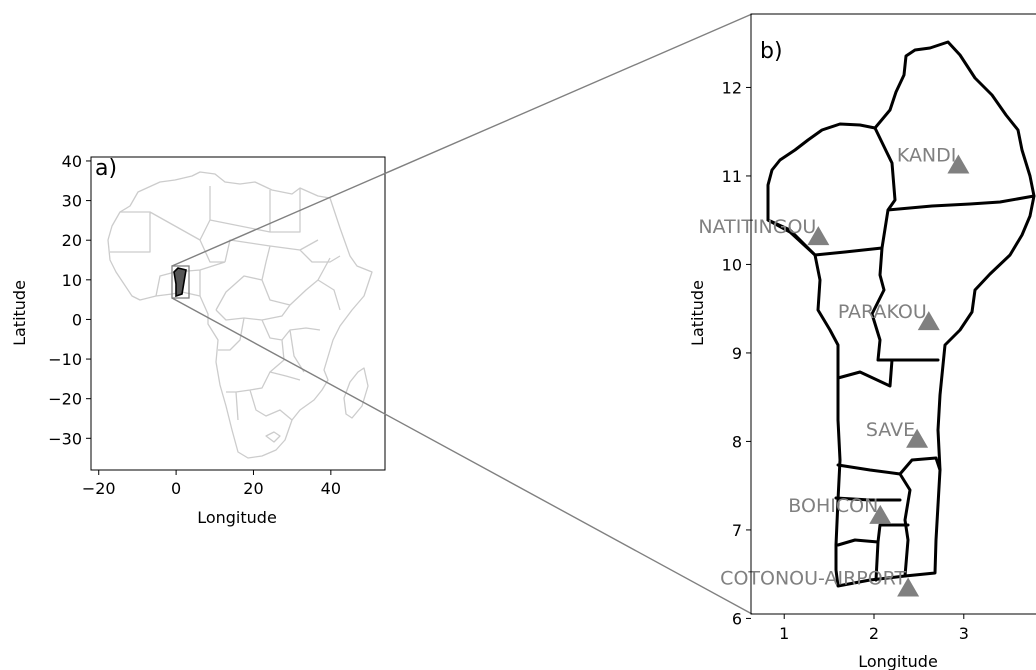  Describe the element at coordinates (99, 488) in the screenshot. I see `x-tick-label: −20` at that location.